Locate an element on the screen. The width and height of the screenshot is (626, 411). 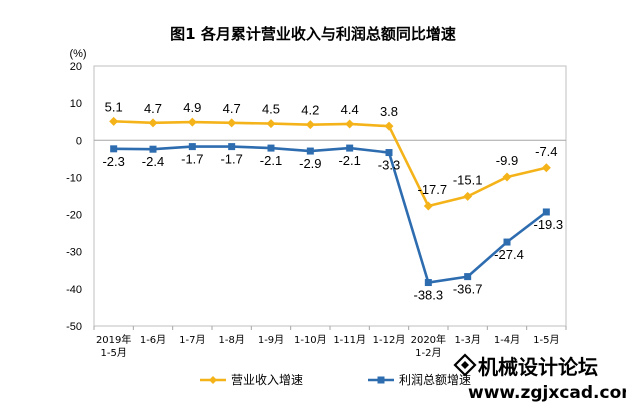
x-tick-label: 1-9月 is located at coordinates (271, 340).